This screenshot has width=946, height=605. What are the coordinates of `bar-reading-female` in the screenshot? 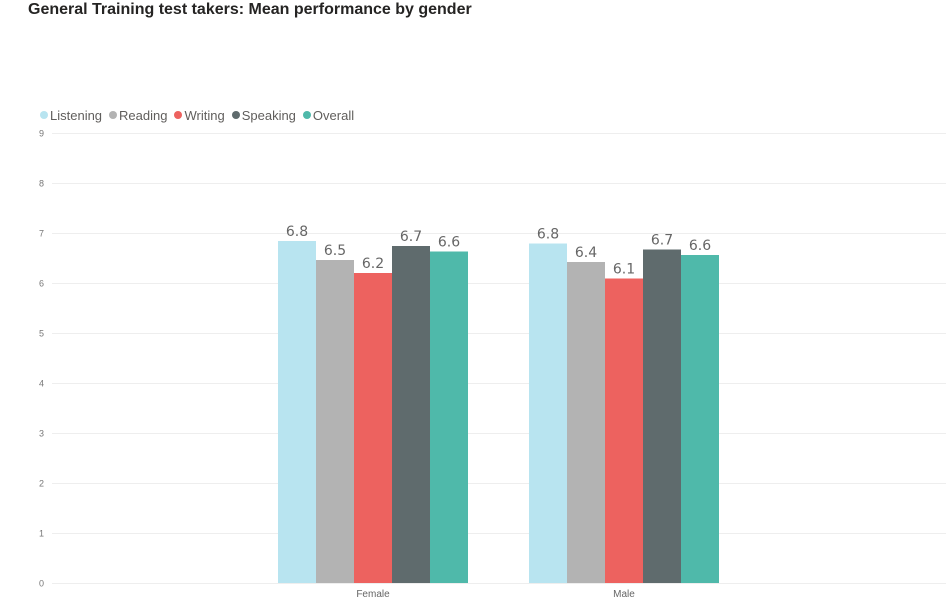 It's located at (335, 421).